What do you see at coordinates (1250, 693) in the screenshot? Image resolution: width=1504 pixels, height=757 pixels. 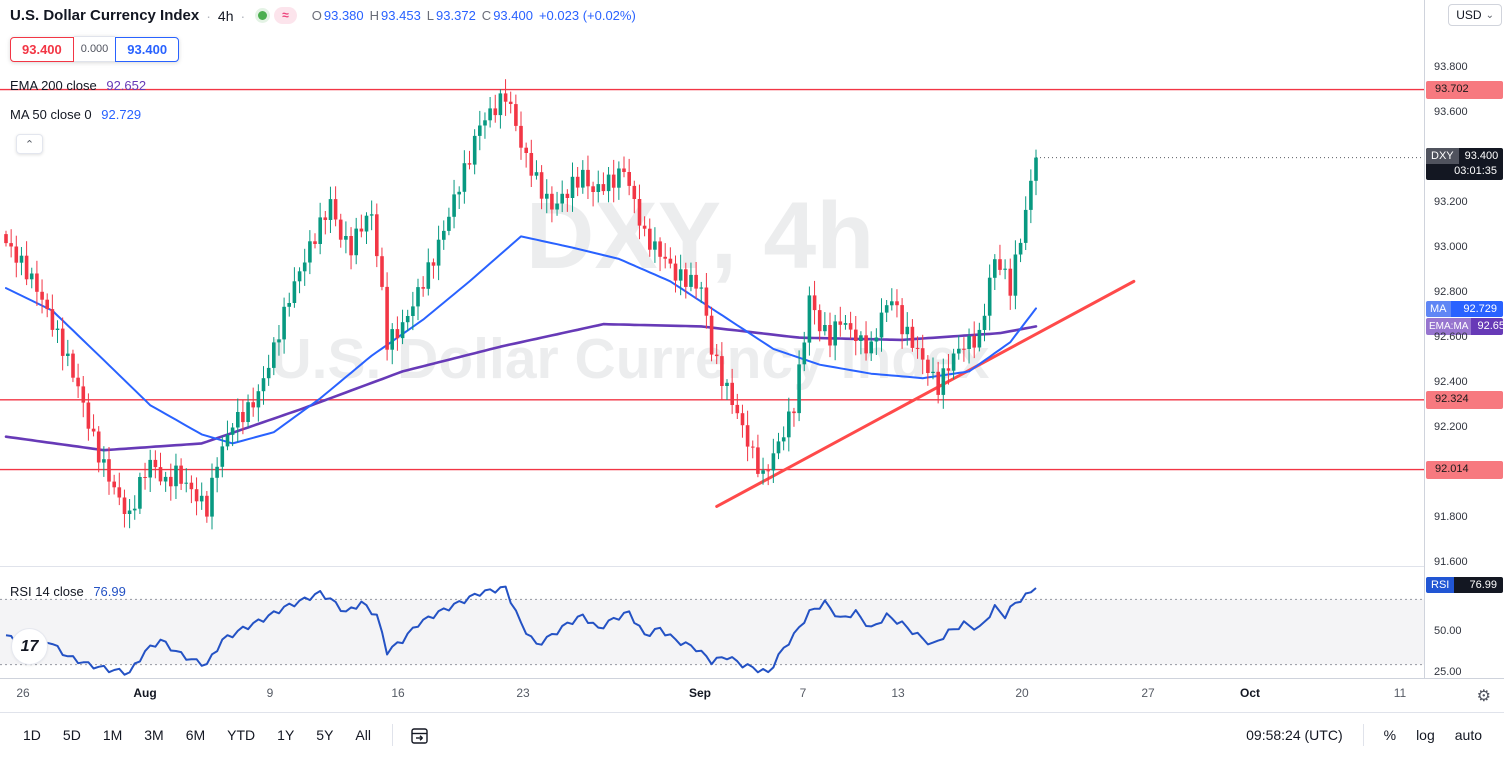 I see `time-tick-label: Oct` at bounding box center [1250, 693].